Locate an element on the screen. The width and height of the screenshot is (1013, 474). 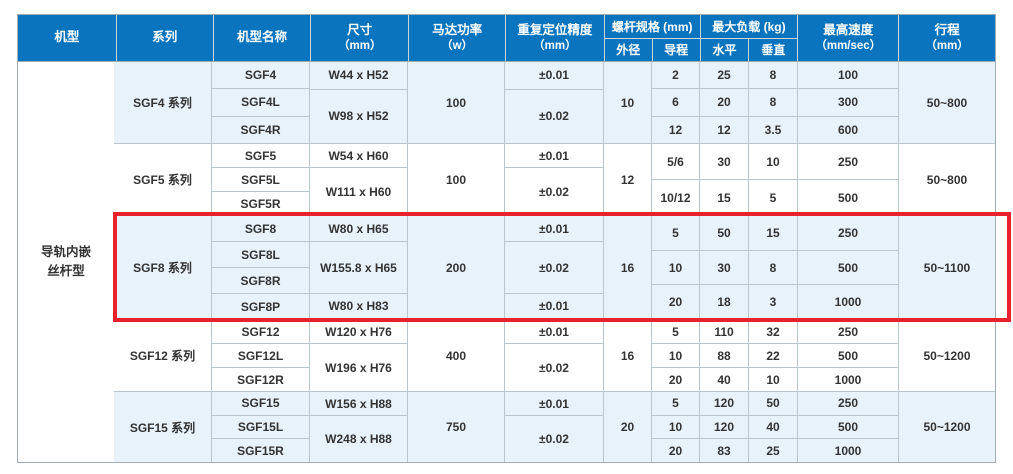
series-column: SGF8 系列 is located at coordinates (162, 267).